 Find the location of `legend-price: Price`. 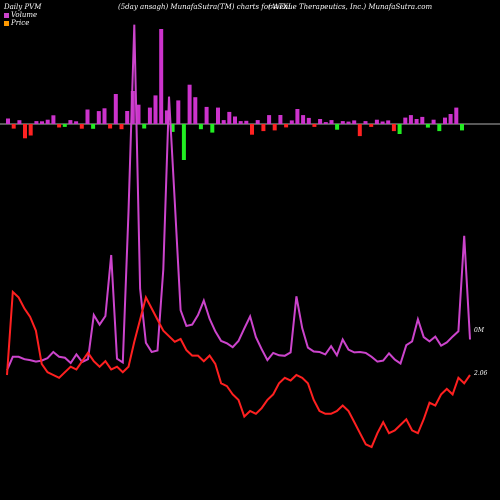

legend-price: Price is located at coordinates (16, 23).